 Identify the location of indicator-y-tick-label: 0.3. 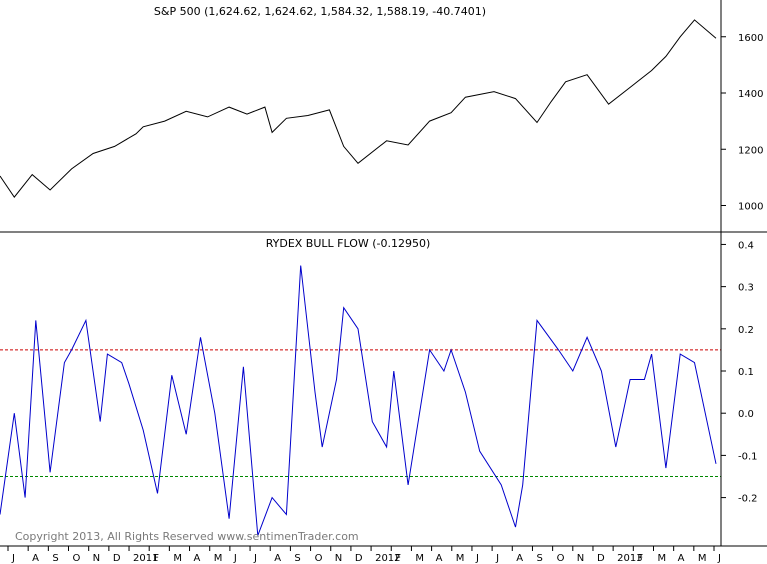
(746, 288).